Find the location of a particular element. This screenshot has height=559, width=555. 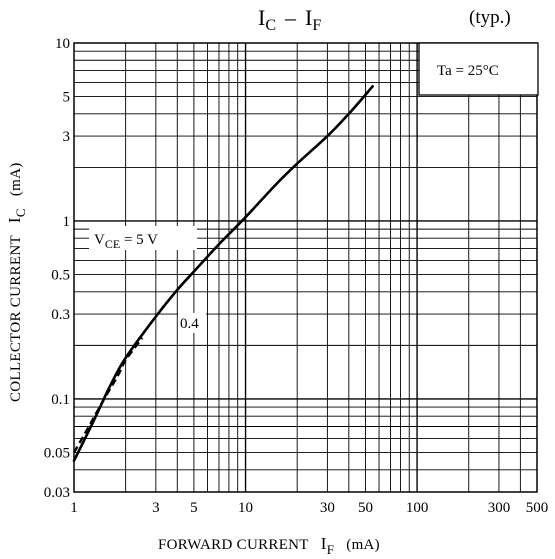

series-line-dashed is located at coordinates (108, 395).